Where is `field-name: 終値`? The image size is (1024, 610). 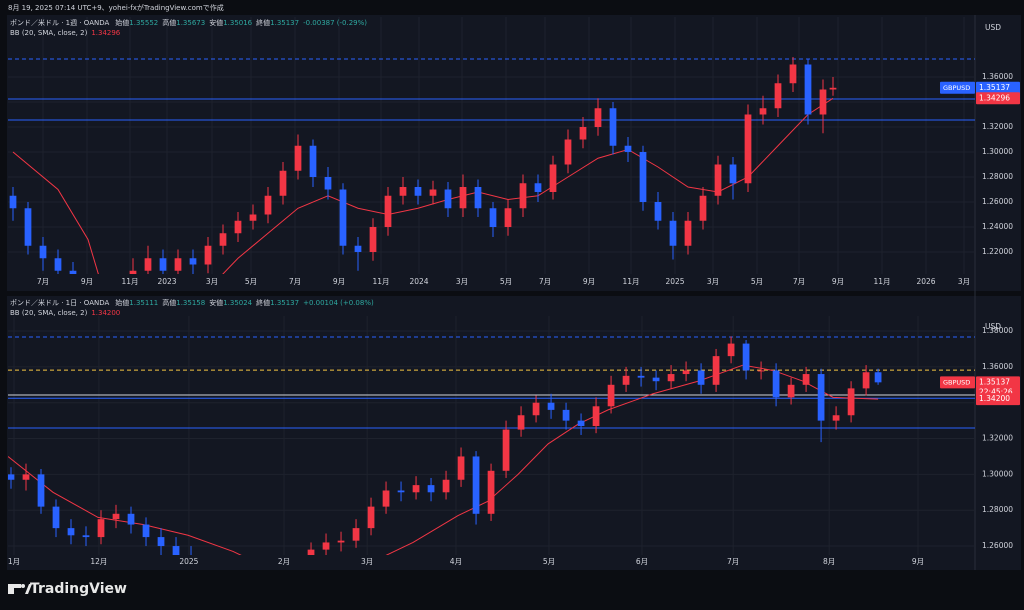 field-name: 終値 is located at coordinates (263, 23).